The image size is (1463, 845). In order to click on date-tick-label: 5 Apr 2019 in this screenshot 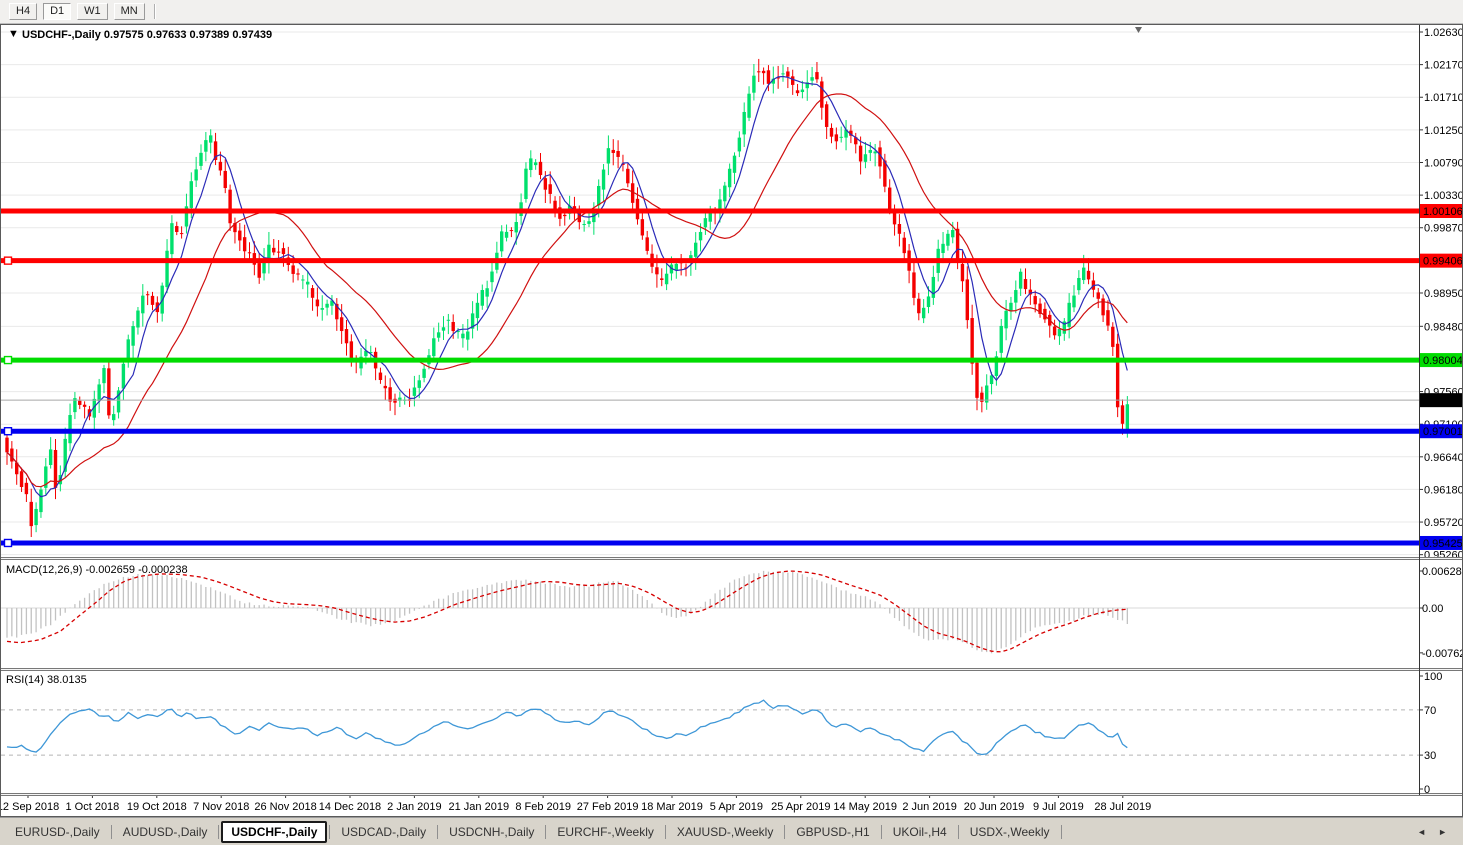, I will do `click(736, 807)`.